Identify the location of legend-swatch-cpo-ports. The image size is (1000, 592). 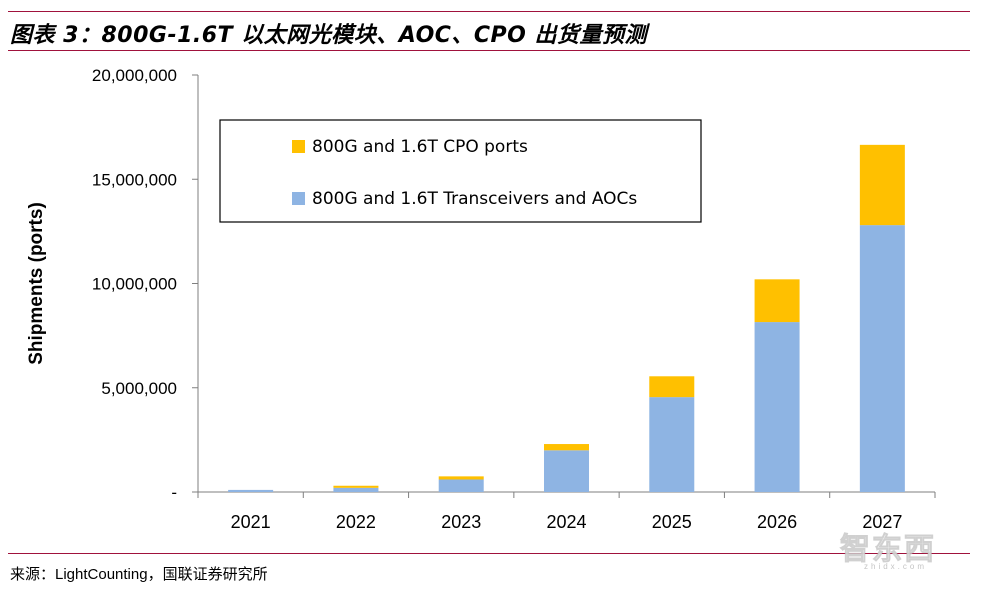
(298, 146).